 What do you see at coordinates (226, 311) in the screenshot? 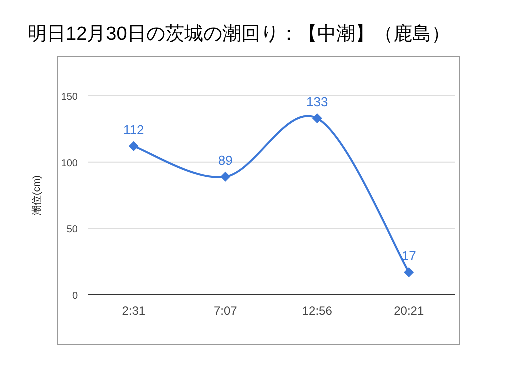
I see `x-tick-label: 7:07` at bounding box center [226, 311].